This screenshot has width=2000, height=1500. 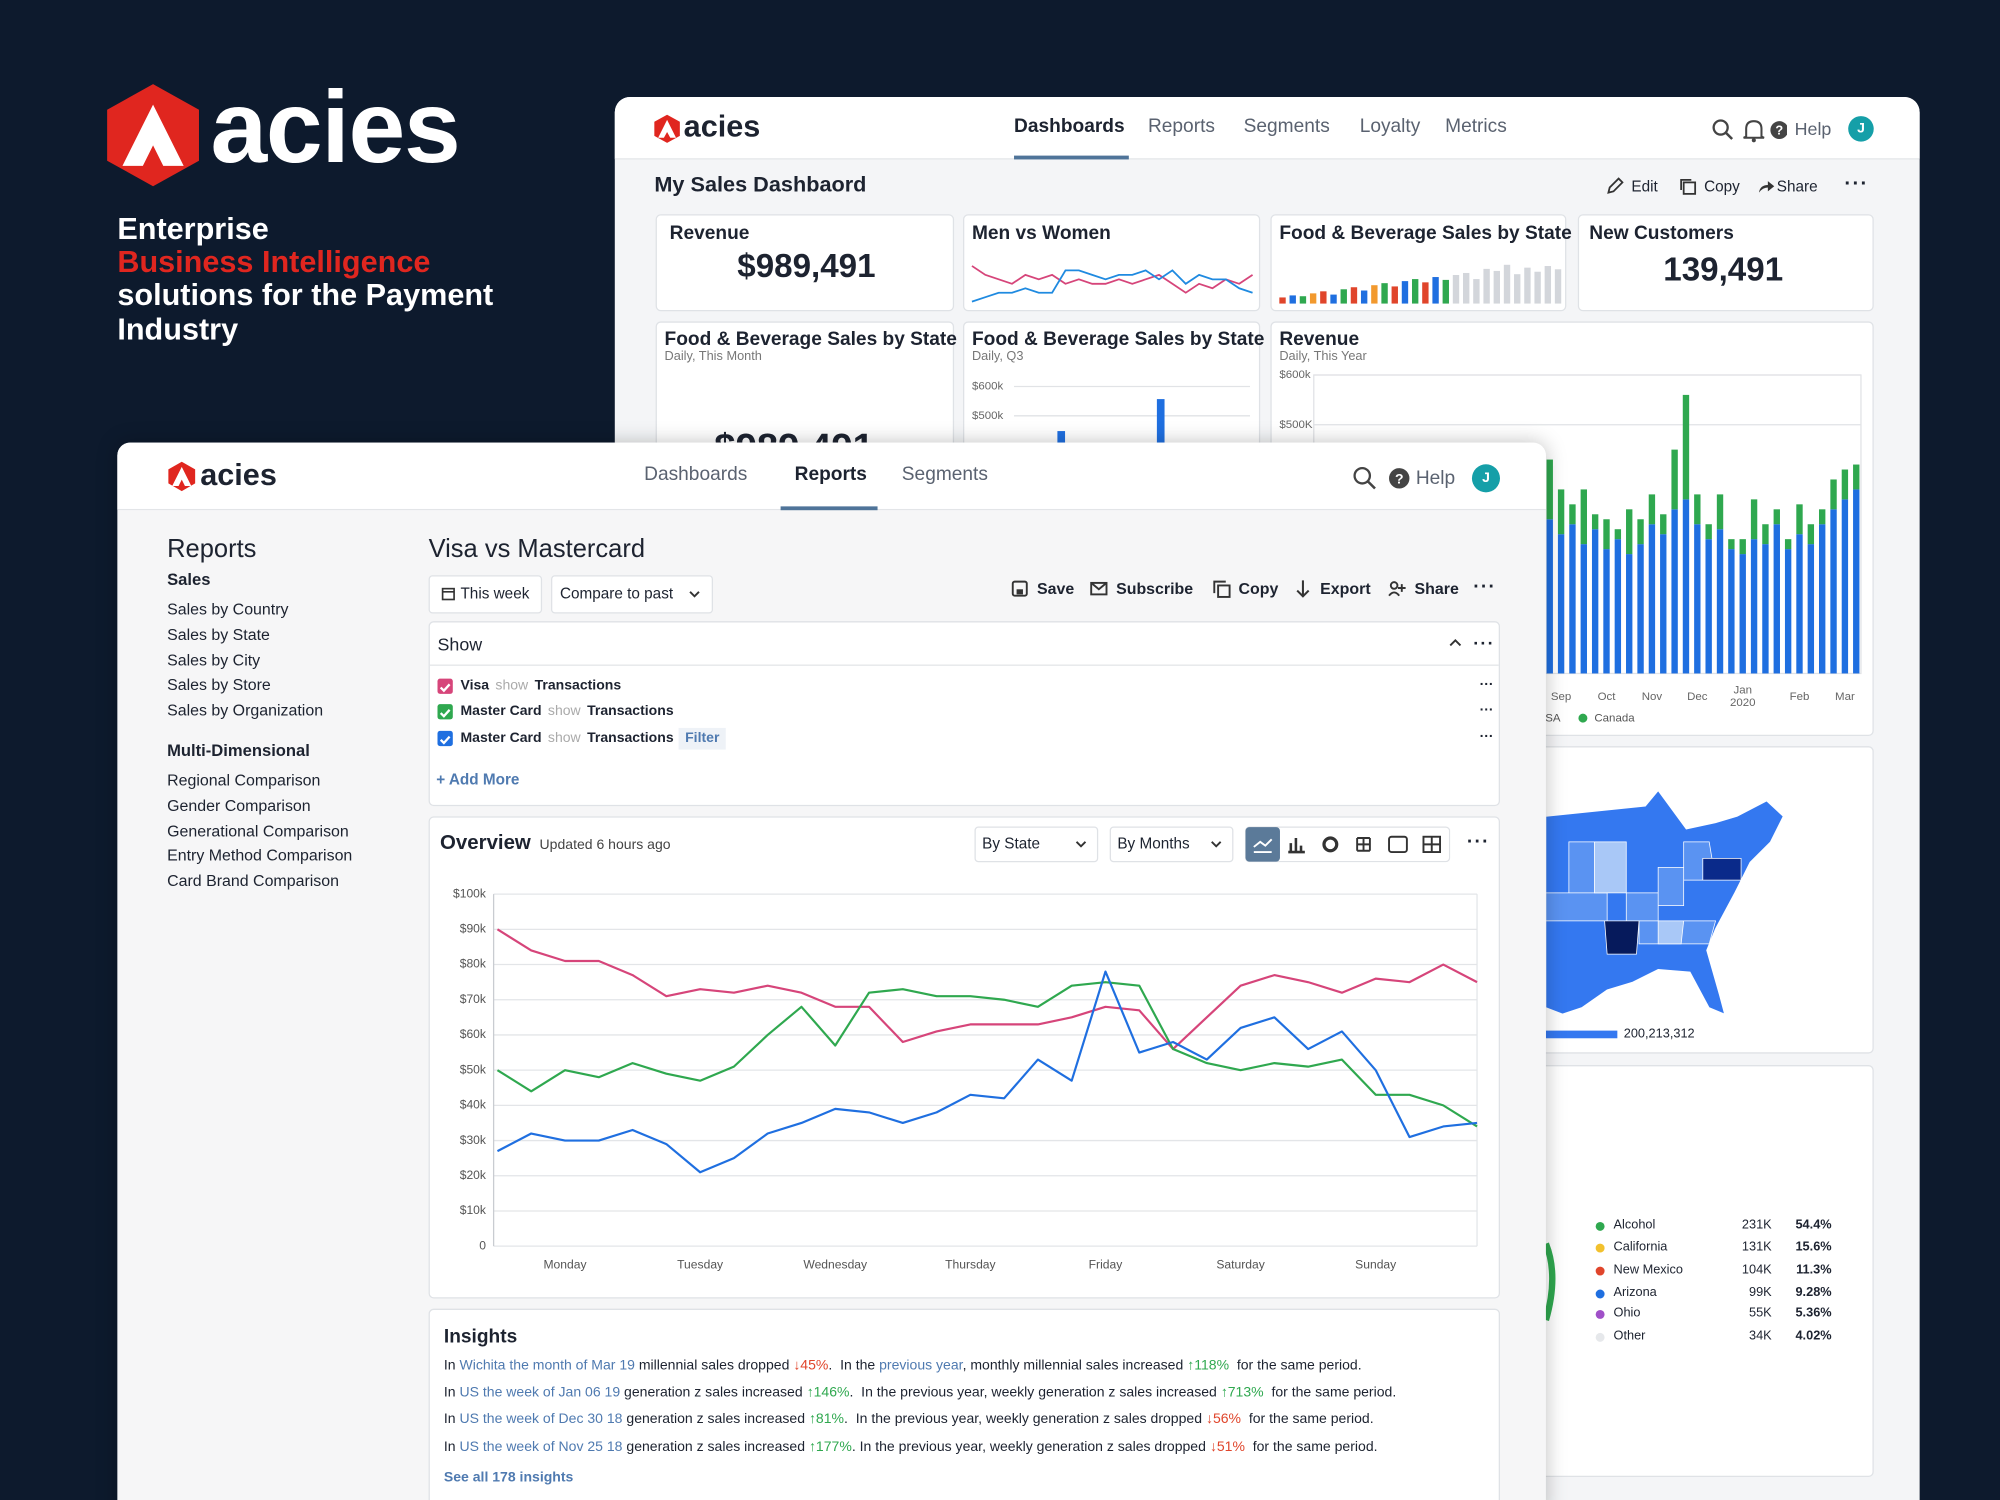 I want to click on sidebar-item: Sales by Organization, so click(x=245, y=710).